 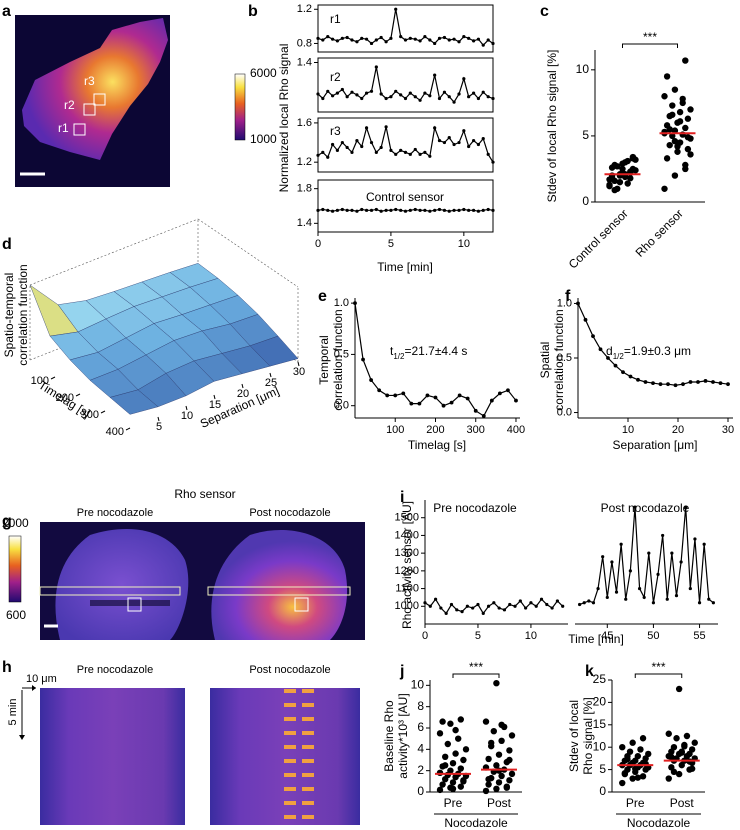 What do you see at coordinates (403, 735) in the screenshot?
I see `axis-label: activity*10³ [AU]` at bounding box center [403, 735].